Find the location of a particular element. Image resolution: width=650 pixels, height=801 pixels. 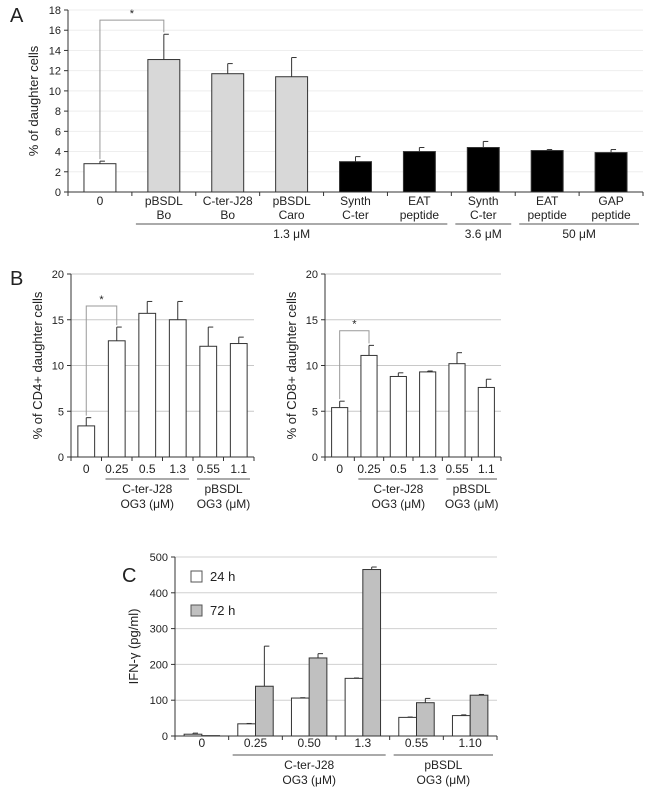

panel-label: A is located at coordinates (17, 16).